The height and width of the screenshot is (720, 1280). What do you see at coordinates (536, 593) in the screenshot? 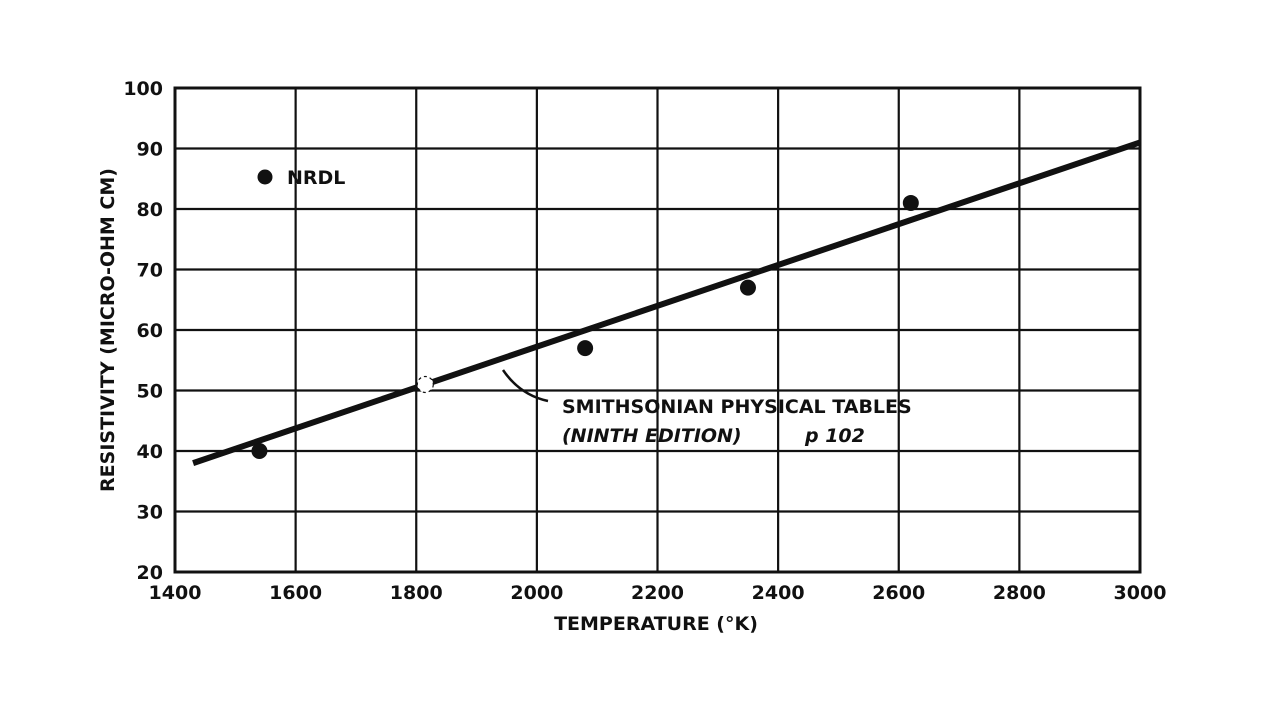
I see `x-tick-label: 2000` at bounding box center [536, 593].